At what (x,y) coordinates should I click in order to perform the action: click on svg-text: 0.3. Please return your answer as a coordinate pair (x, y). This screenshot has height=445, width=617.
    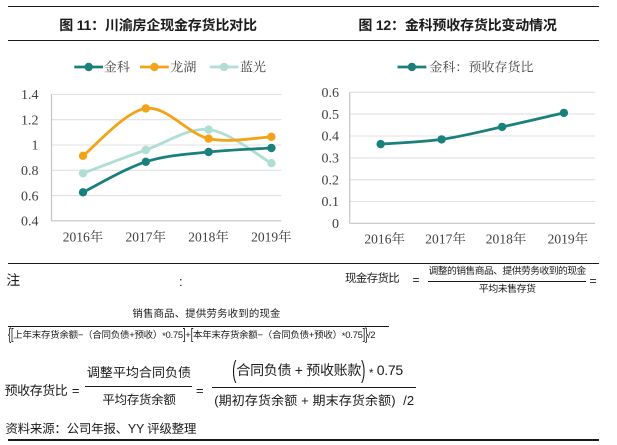
    Looking at the image, I should click on (330, 159).